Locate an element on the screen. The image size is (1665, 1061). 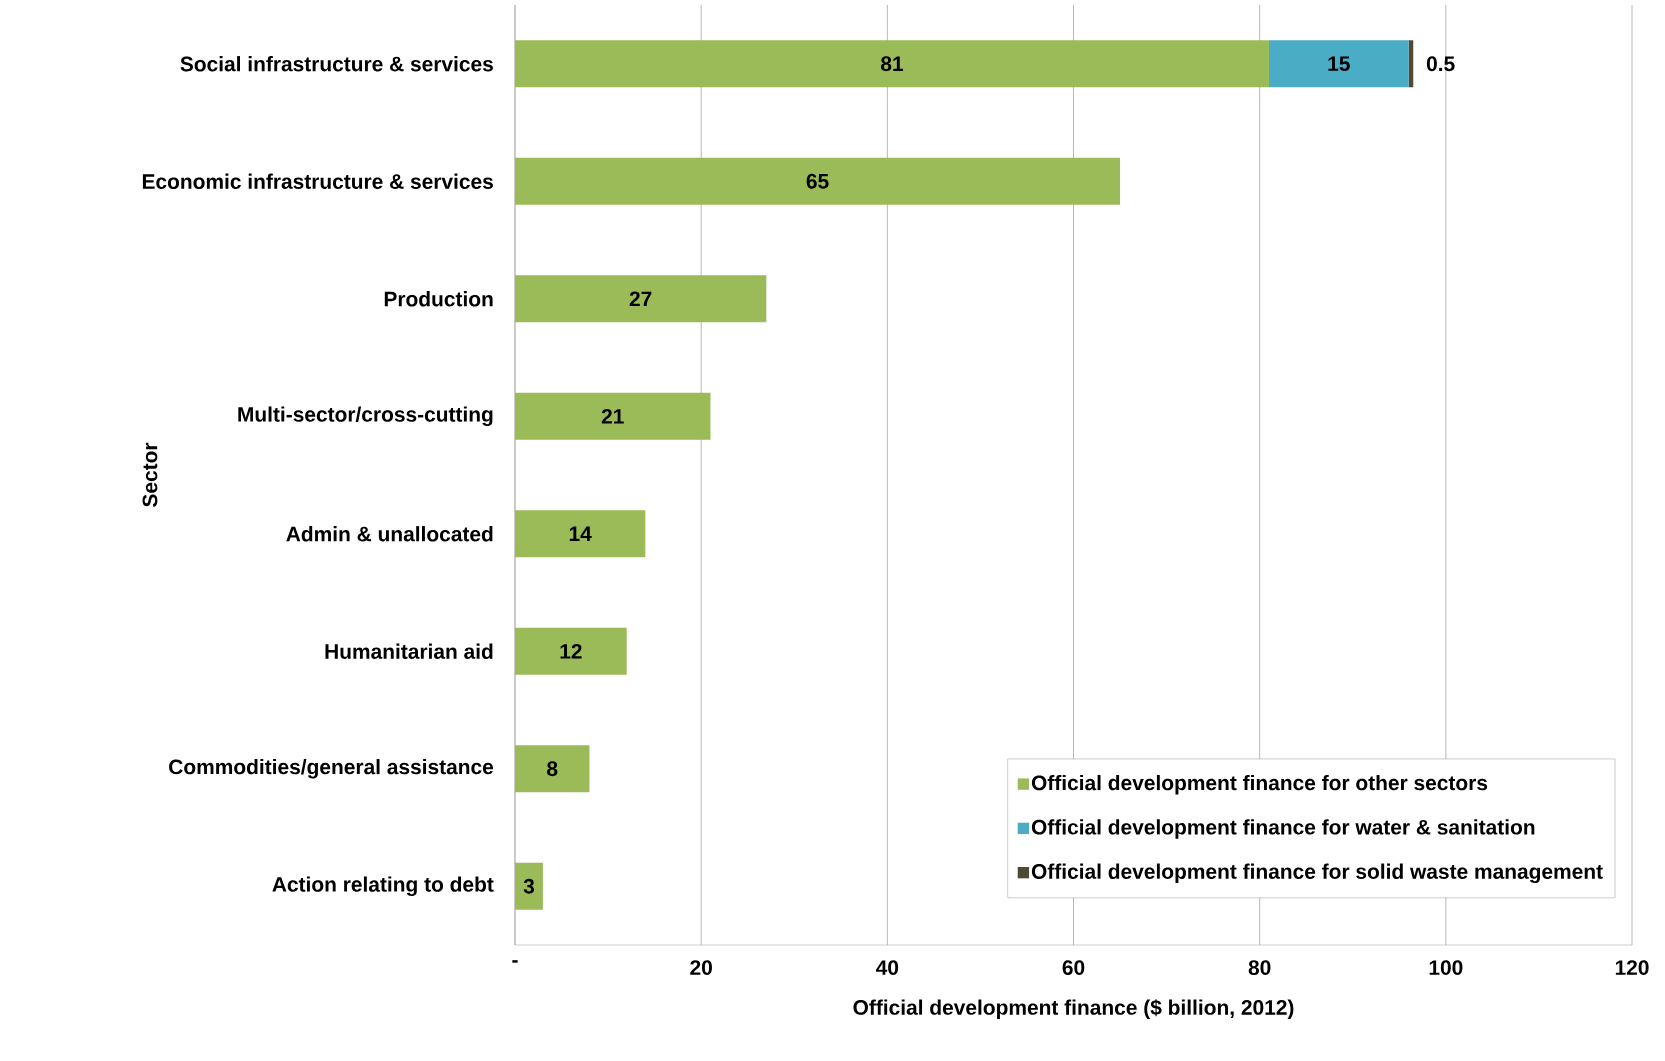
x-tick-label: 120 is located at coordinates (1632, 967).